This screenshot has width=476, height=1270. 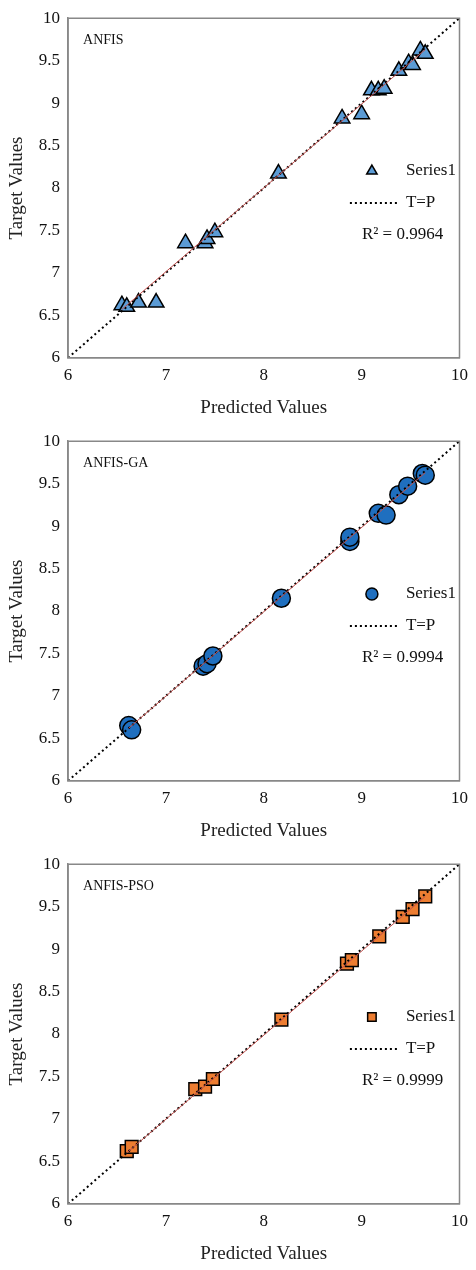 I want to click on text: ANFIS, so click(x=103, y=39).